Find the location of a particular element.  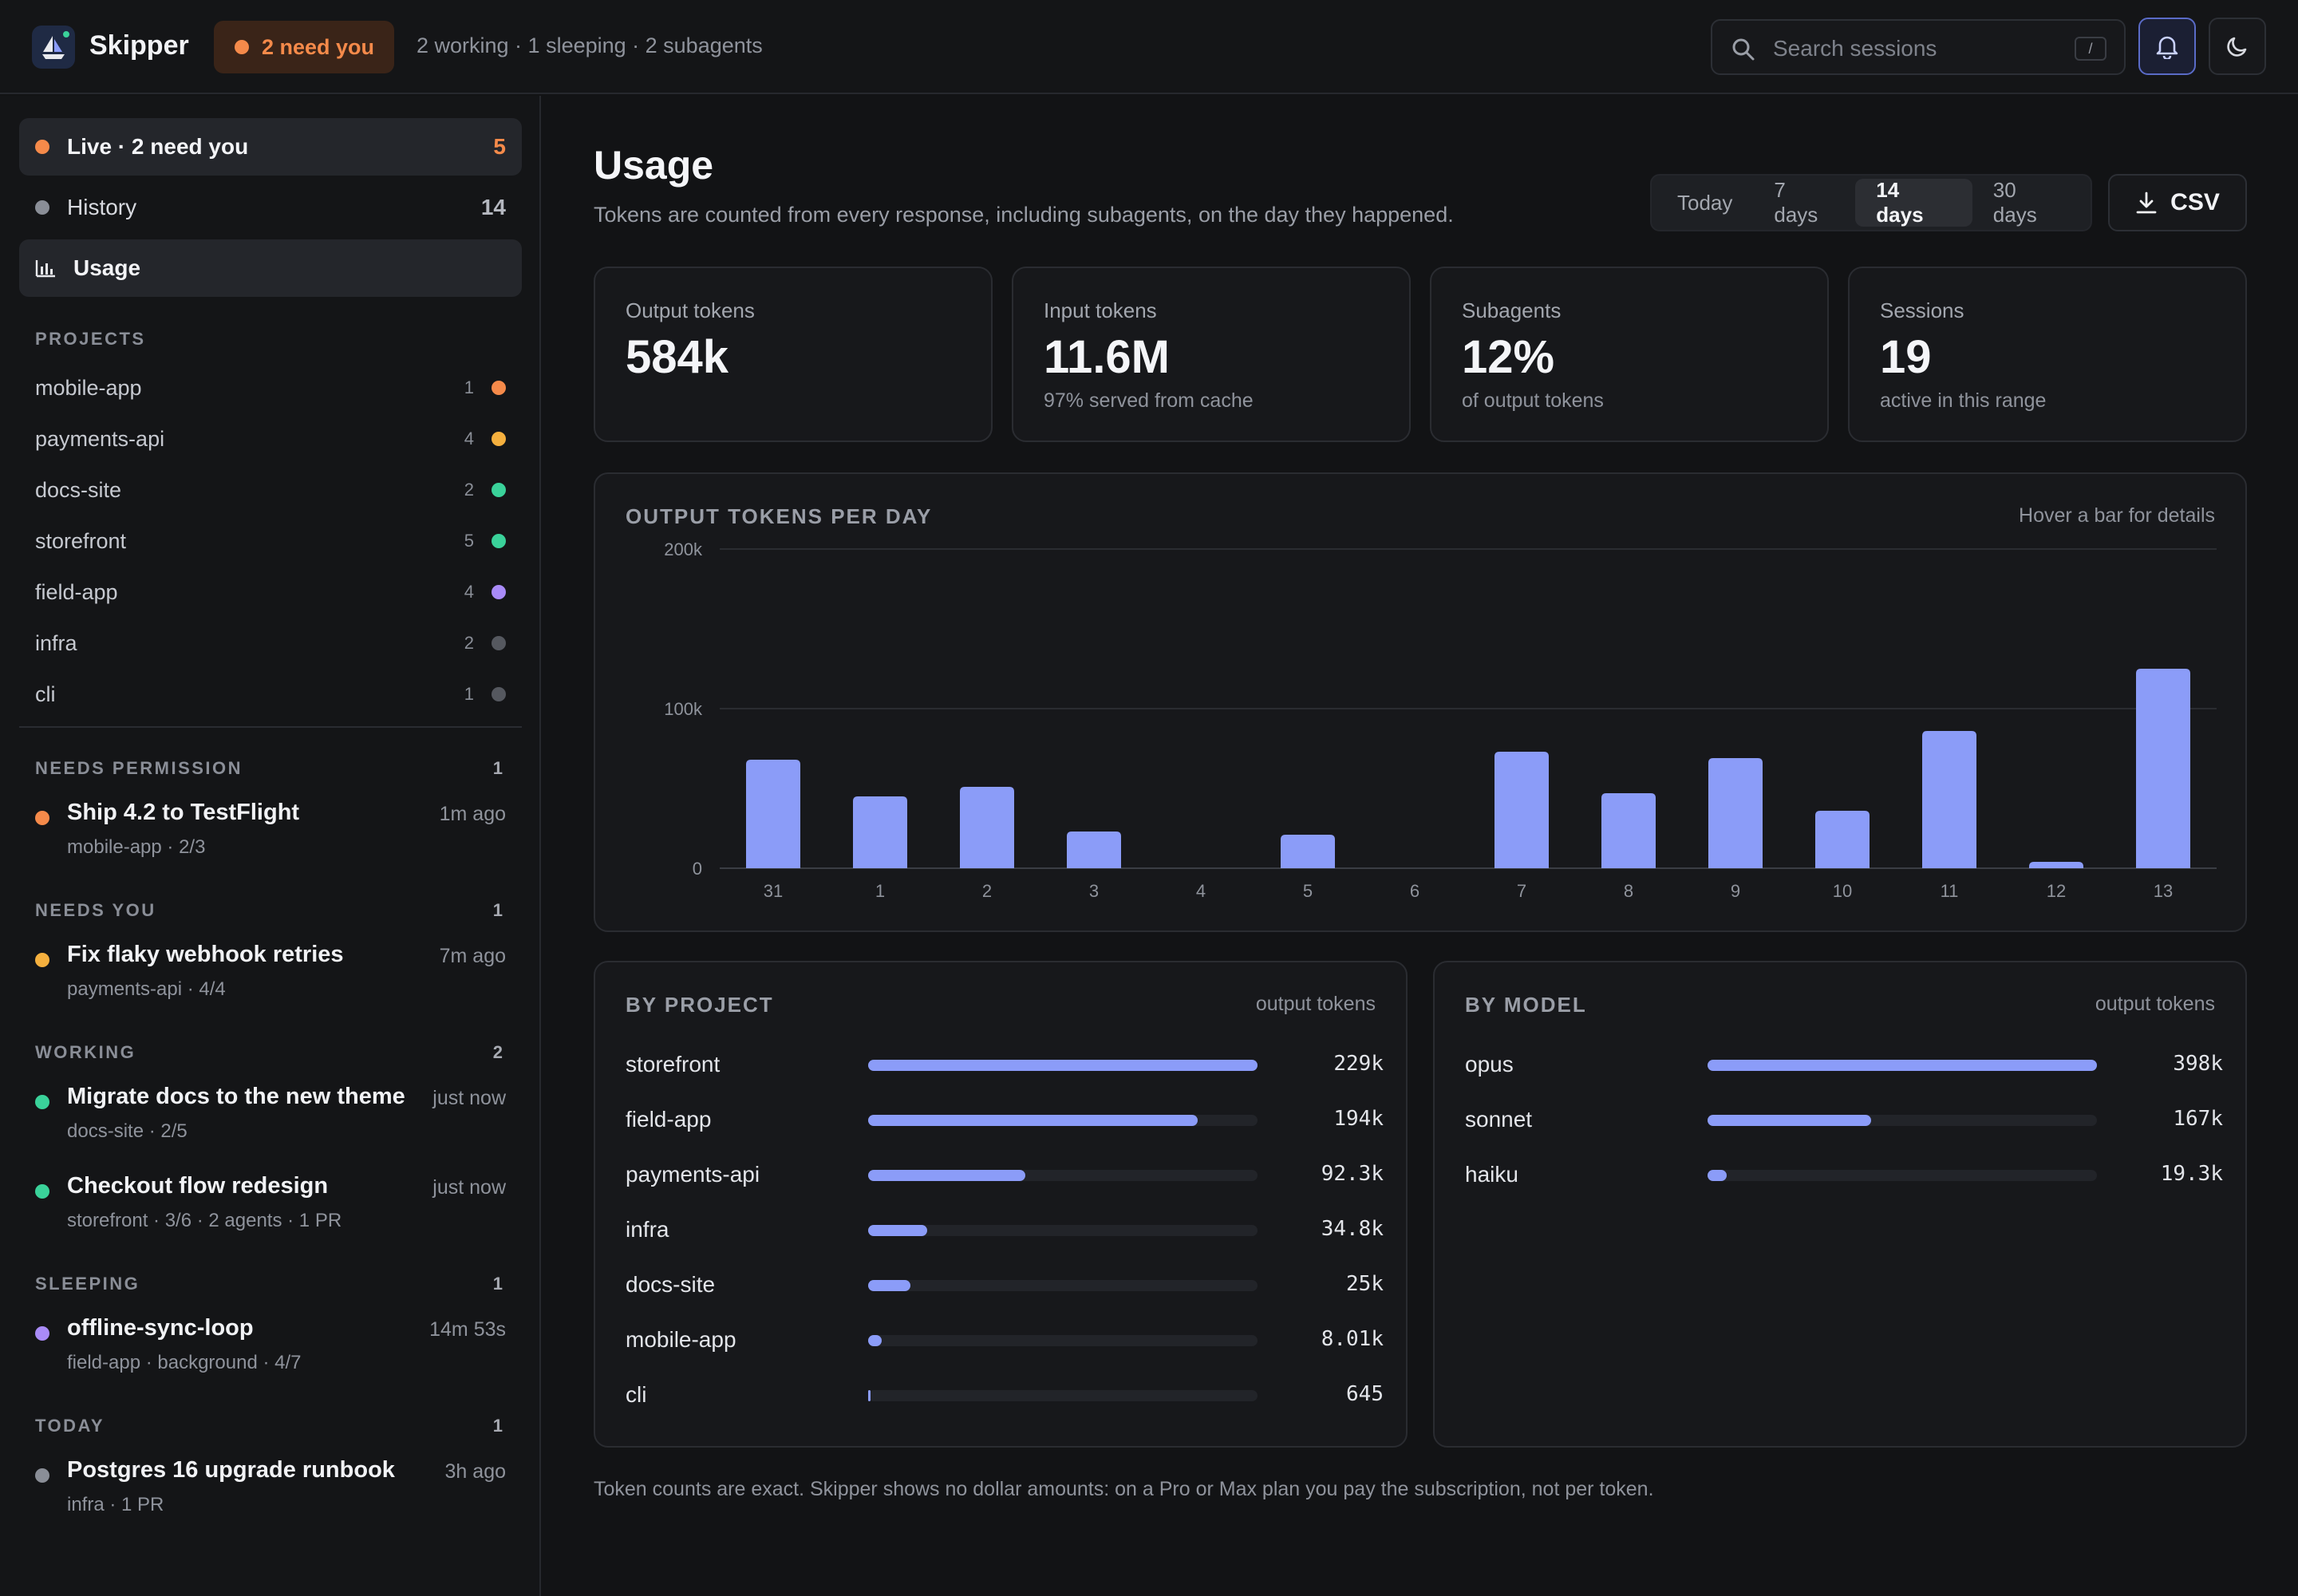

chart-x-tick-label: 6 is located at coordinates (1415, 891).